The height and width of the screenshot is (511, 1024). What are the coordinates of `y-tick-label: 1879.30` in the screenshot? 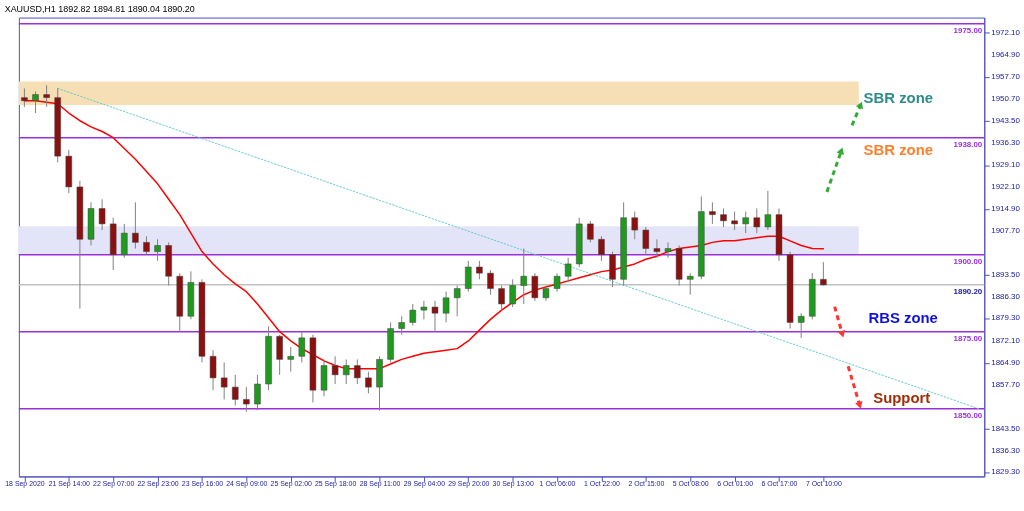 It's located at (1006, 318).